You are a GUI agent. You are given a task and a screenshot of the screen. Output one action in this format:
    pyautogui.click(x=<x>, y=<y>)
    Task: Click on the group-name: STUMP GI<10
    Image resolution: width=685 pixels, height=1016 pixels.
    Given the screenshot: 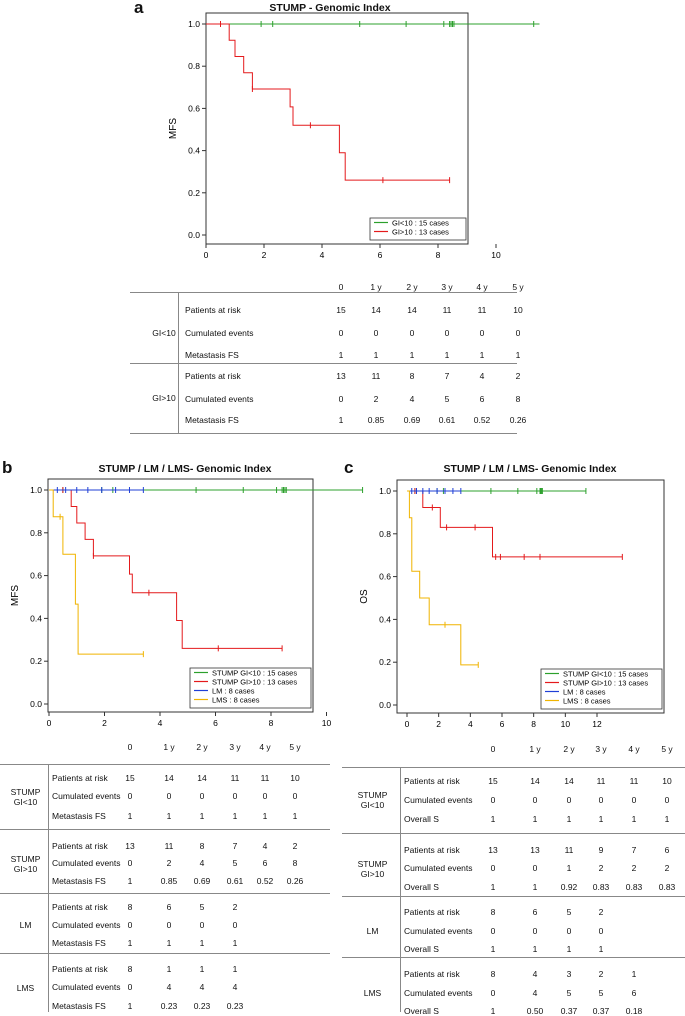 What is the action you would take?
    pyautogui.click(x=25, y=797)
    